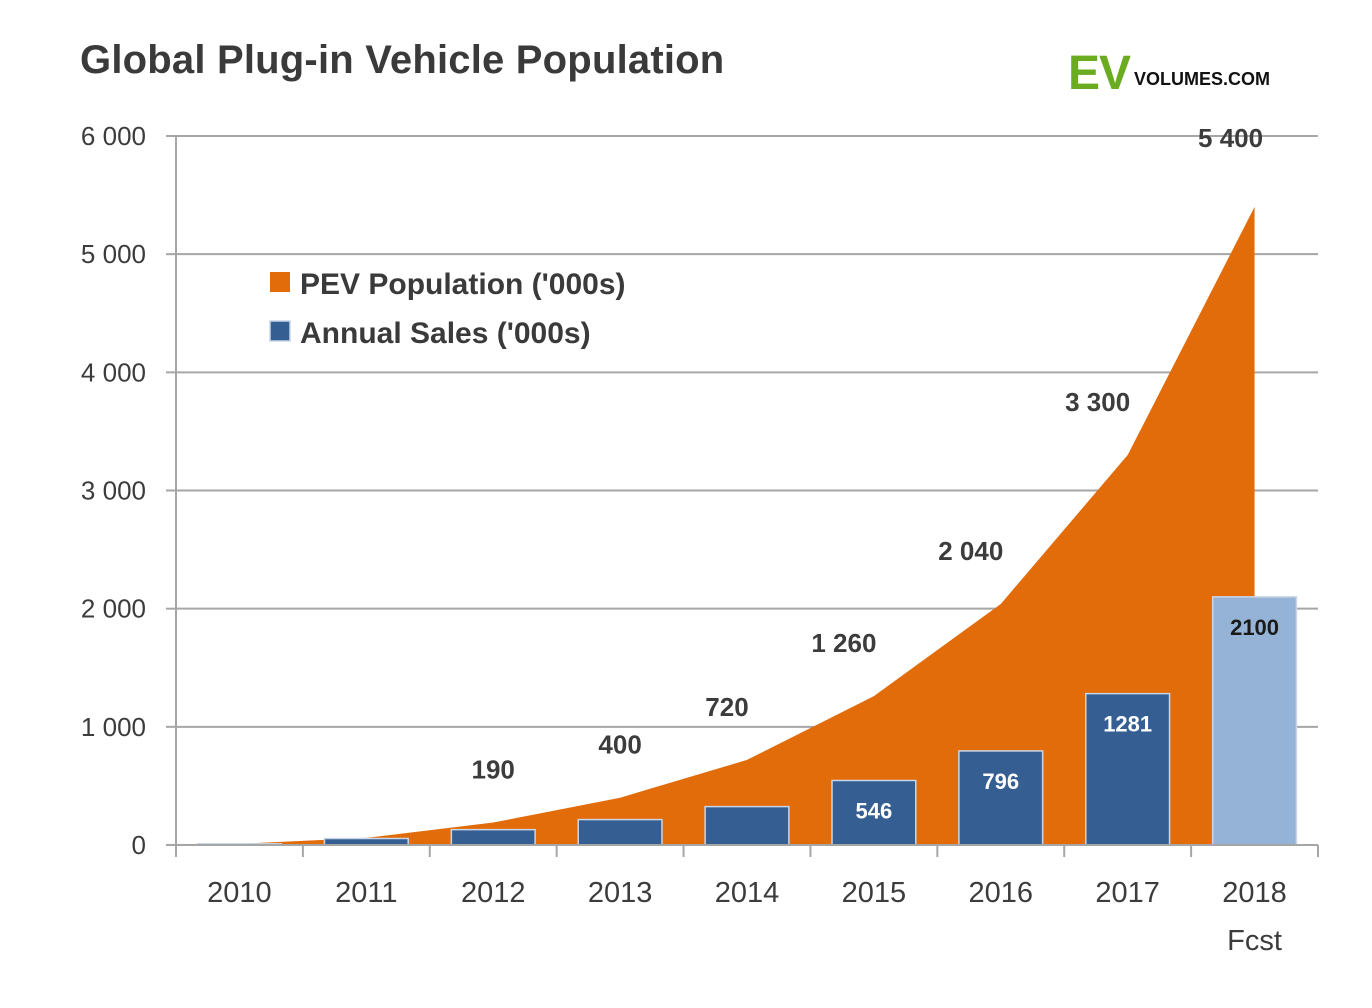 Image resolution: width=1372 pixels, height=1008 pixels. I want to click on x-tick-label: 2010, so click(239, 893).